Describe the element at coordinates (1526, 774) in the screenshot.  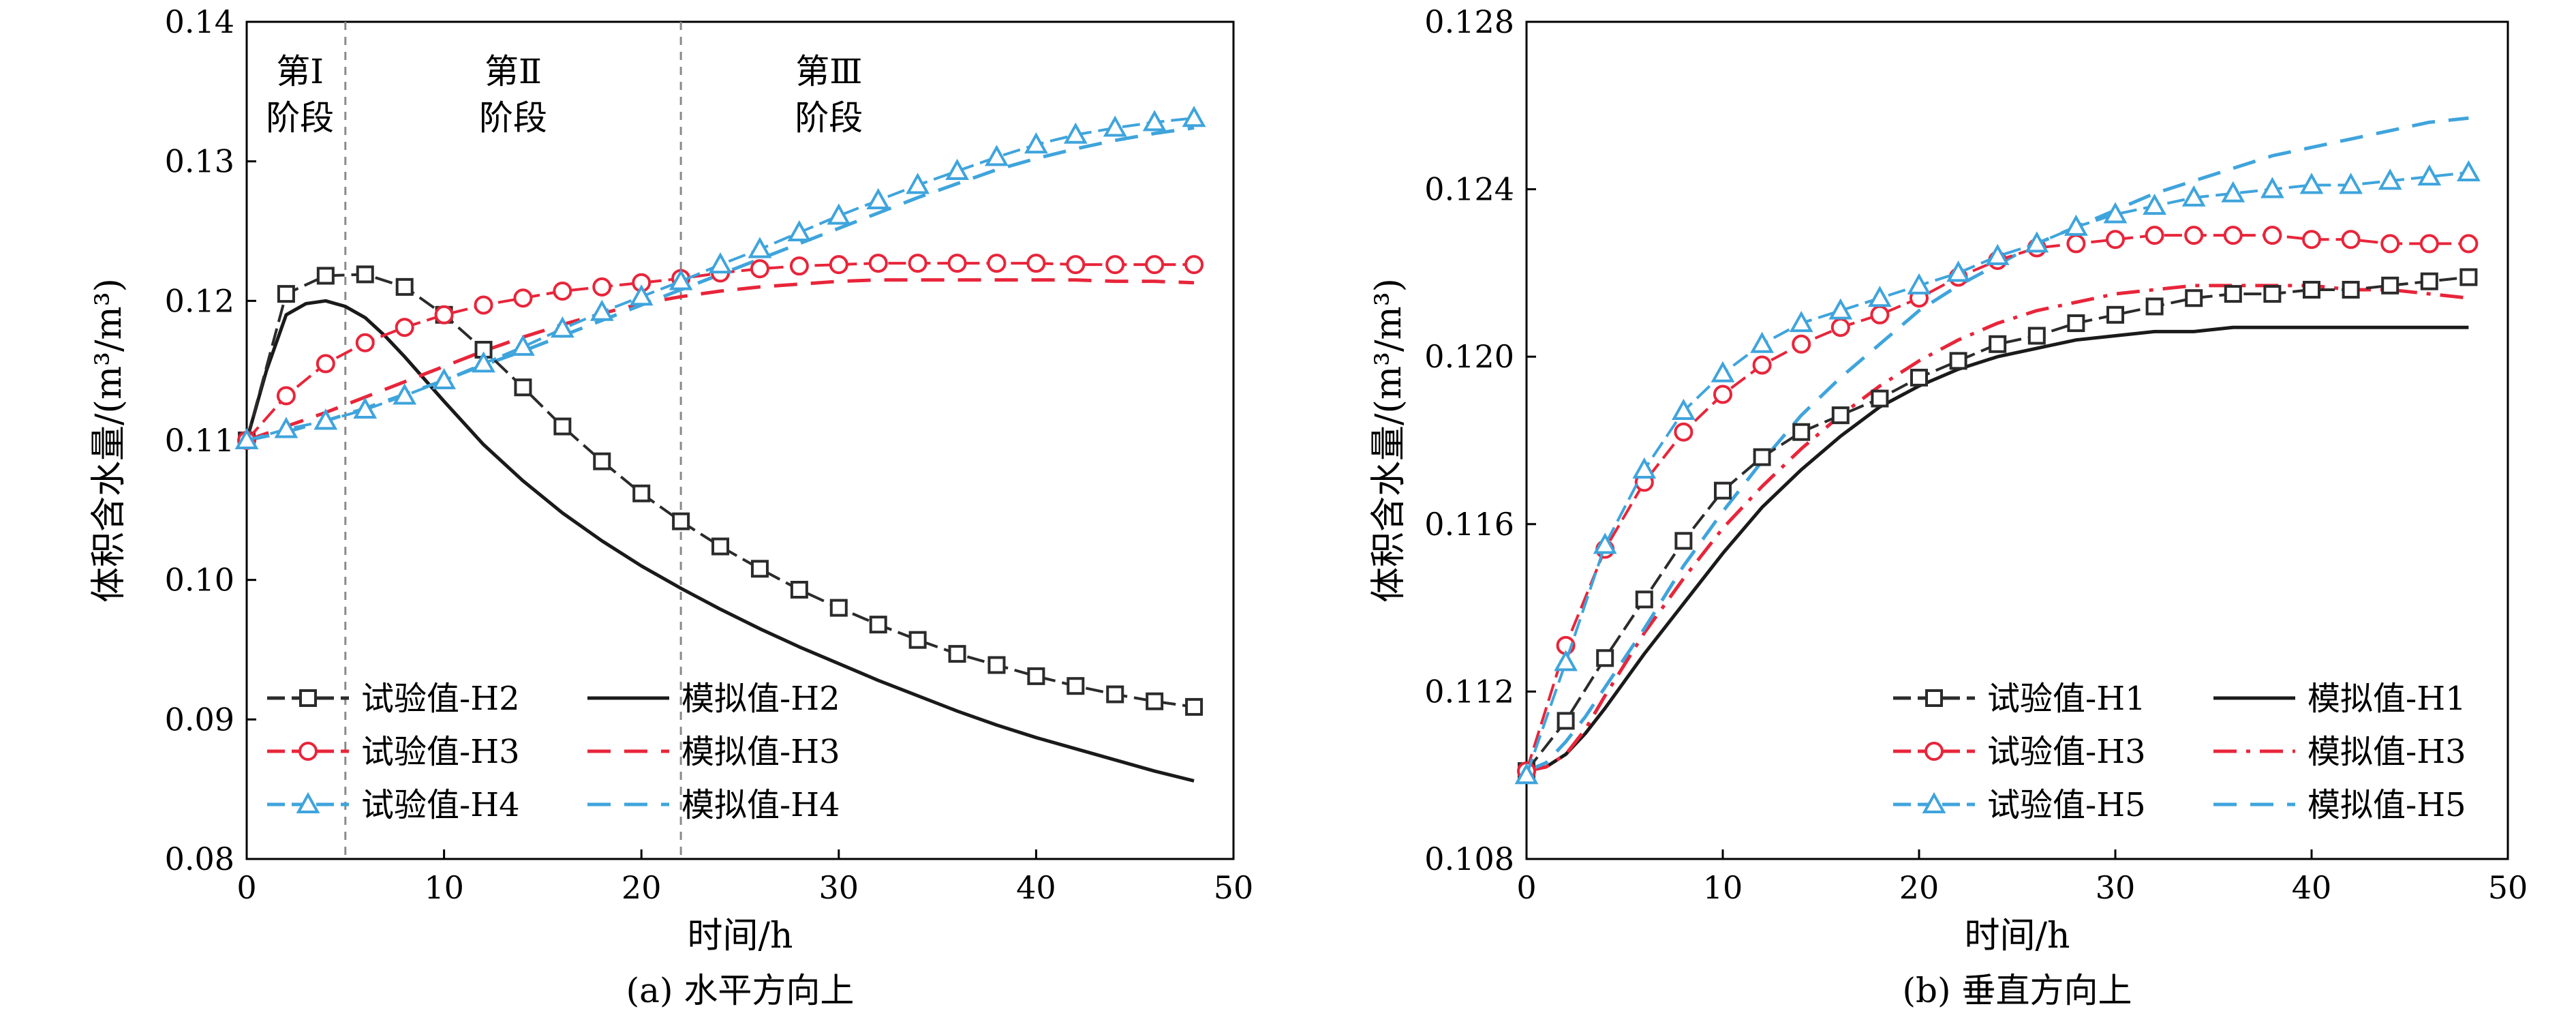
I see `b-series--h5measured-point-0` at that location.